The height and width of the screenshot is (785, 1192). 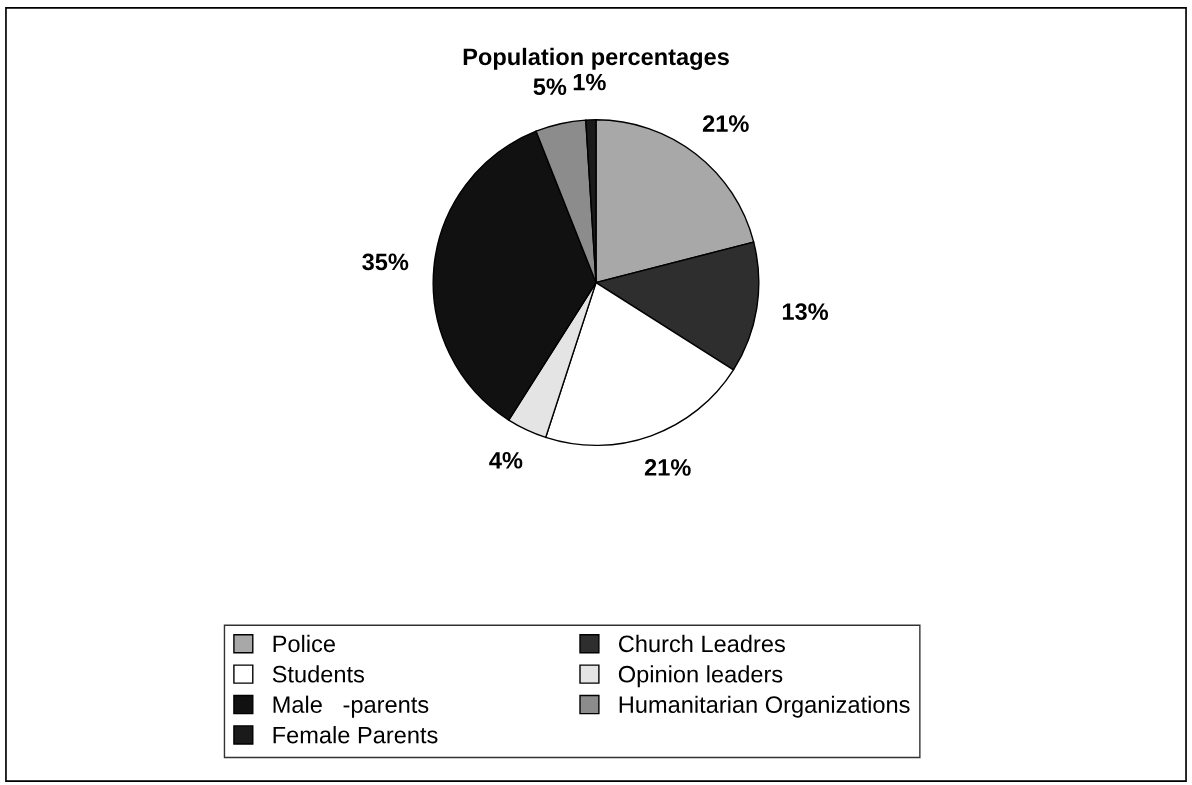 I want to click on legend-label: Female Parents, so click(x=355, y=735).